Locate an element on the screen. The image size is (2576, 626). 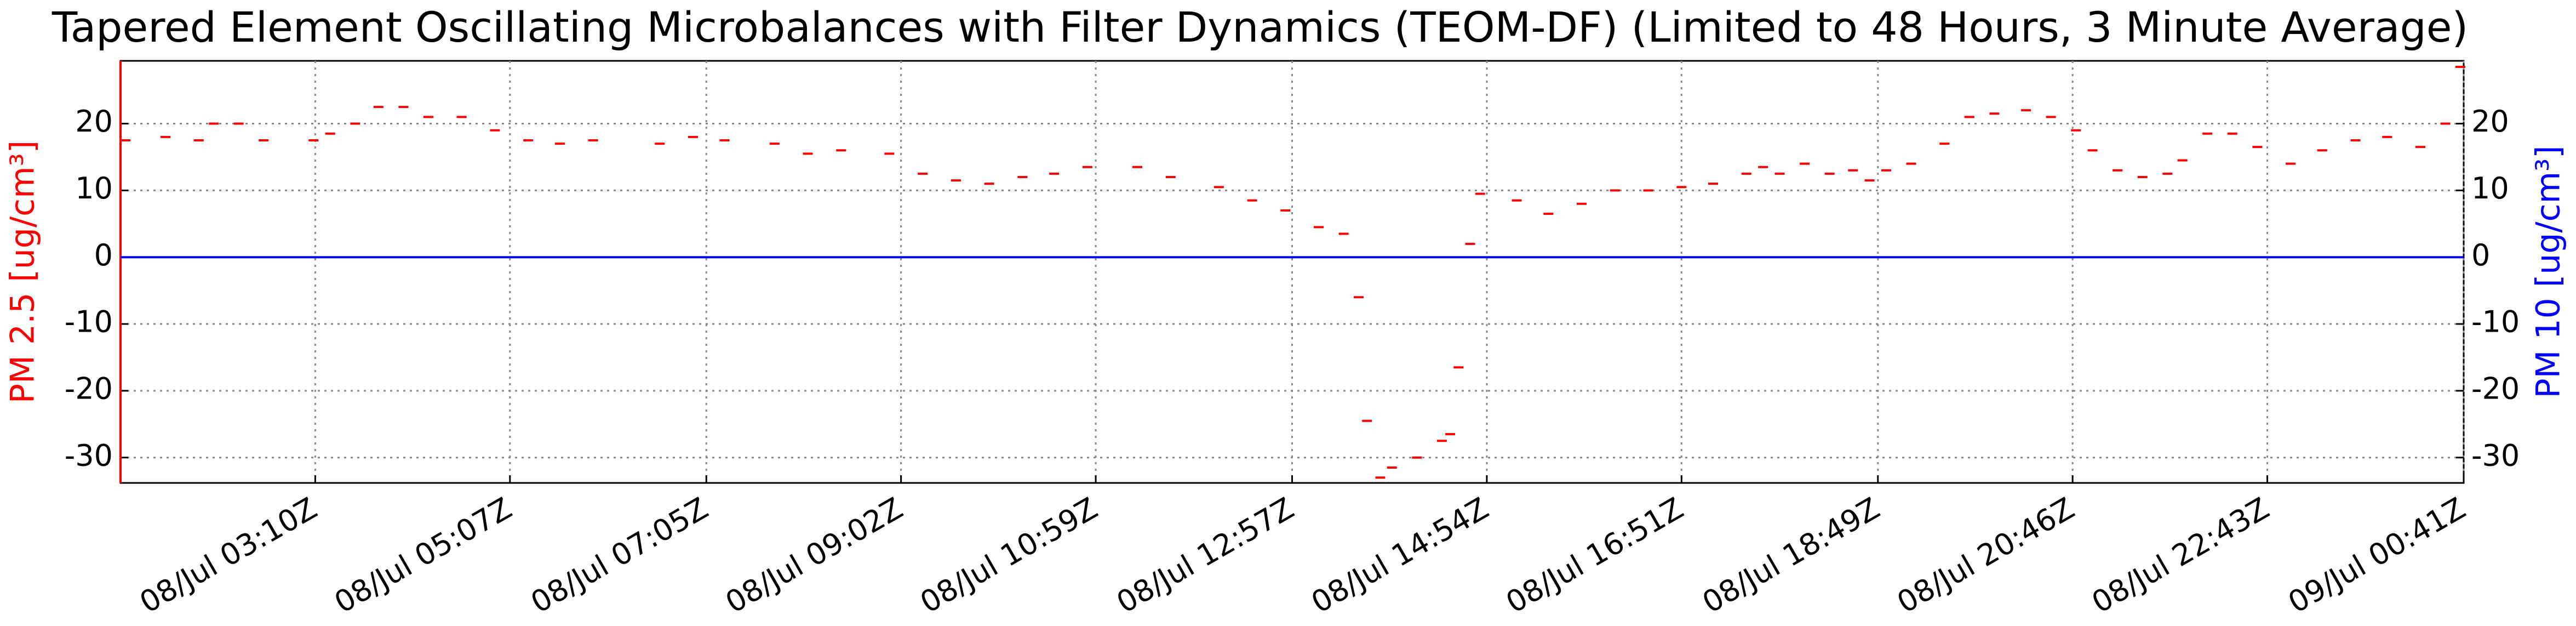
x-tick-label: 08/Jul 12:57Z is located at coordinates (1205, 555).